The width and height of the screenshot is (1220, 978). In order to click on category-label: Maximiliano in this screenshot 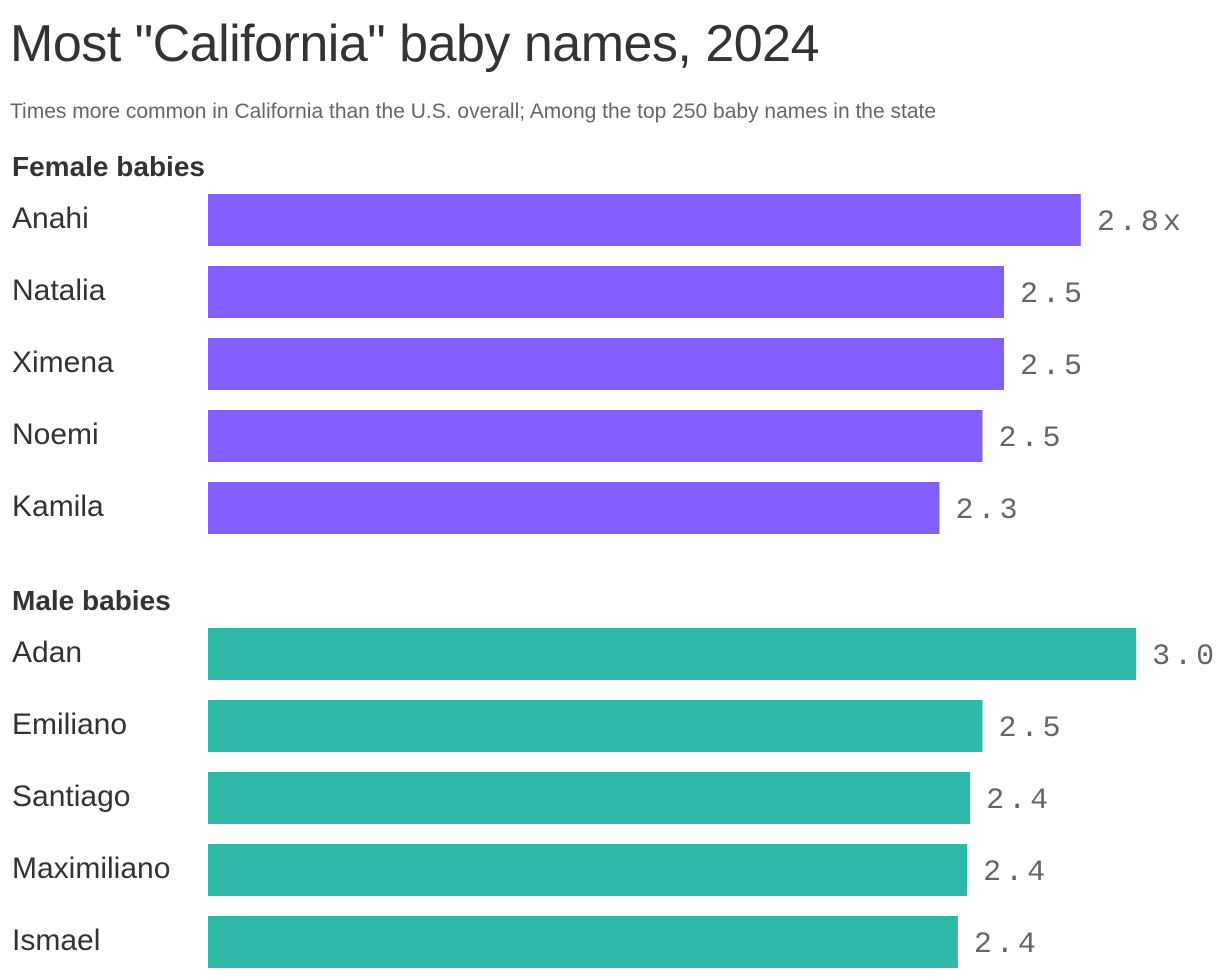, I will do `click(91, 868)`.